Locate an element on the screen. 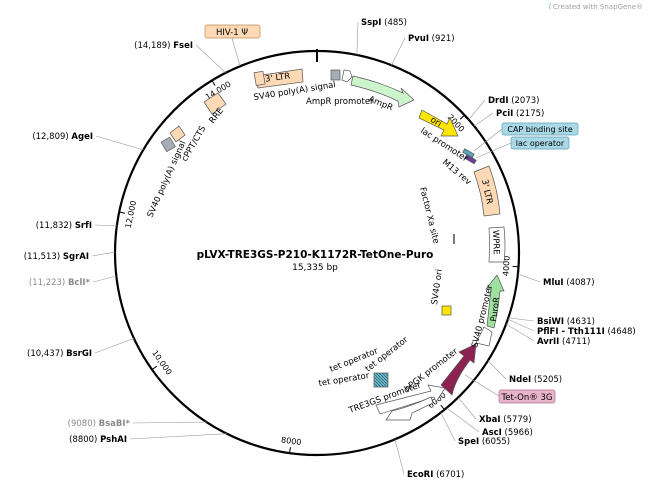 The height and width of the screenshot is (486, 649). puror-label: PuroR is located at coordinates (495, 309).